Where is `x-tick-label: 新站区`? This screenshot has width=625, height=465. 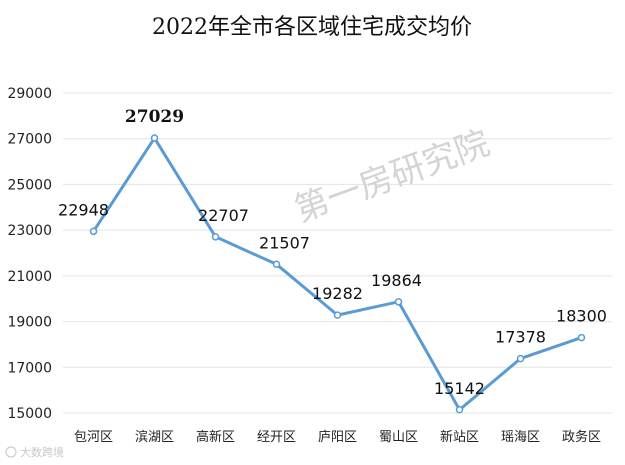 x-tick-label: 新站区 is located at coordinates (459, 437).